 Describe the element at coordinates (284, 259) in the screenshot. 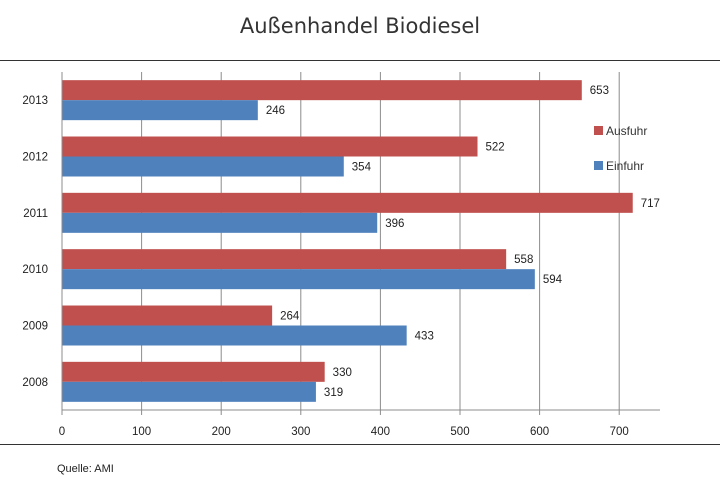

I see `bar-ausfuhr-2010` at that location.